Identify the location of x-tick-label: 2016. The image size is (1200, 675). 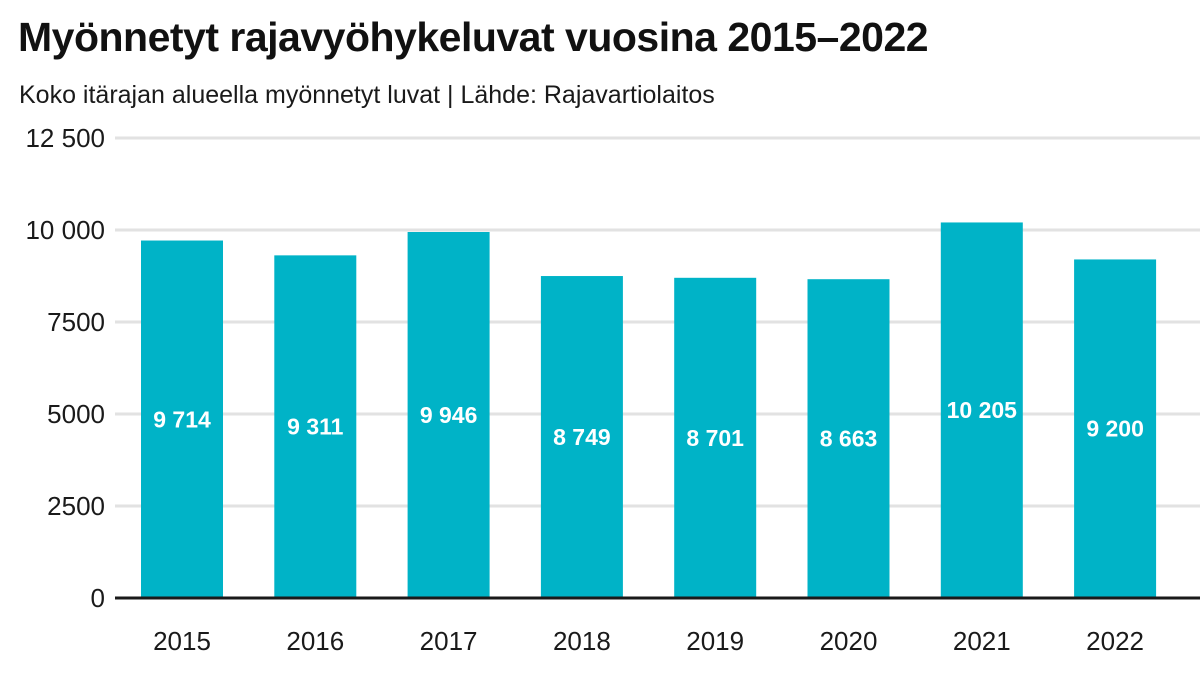
(315, 641).